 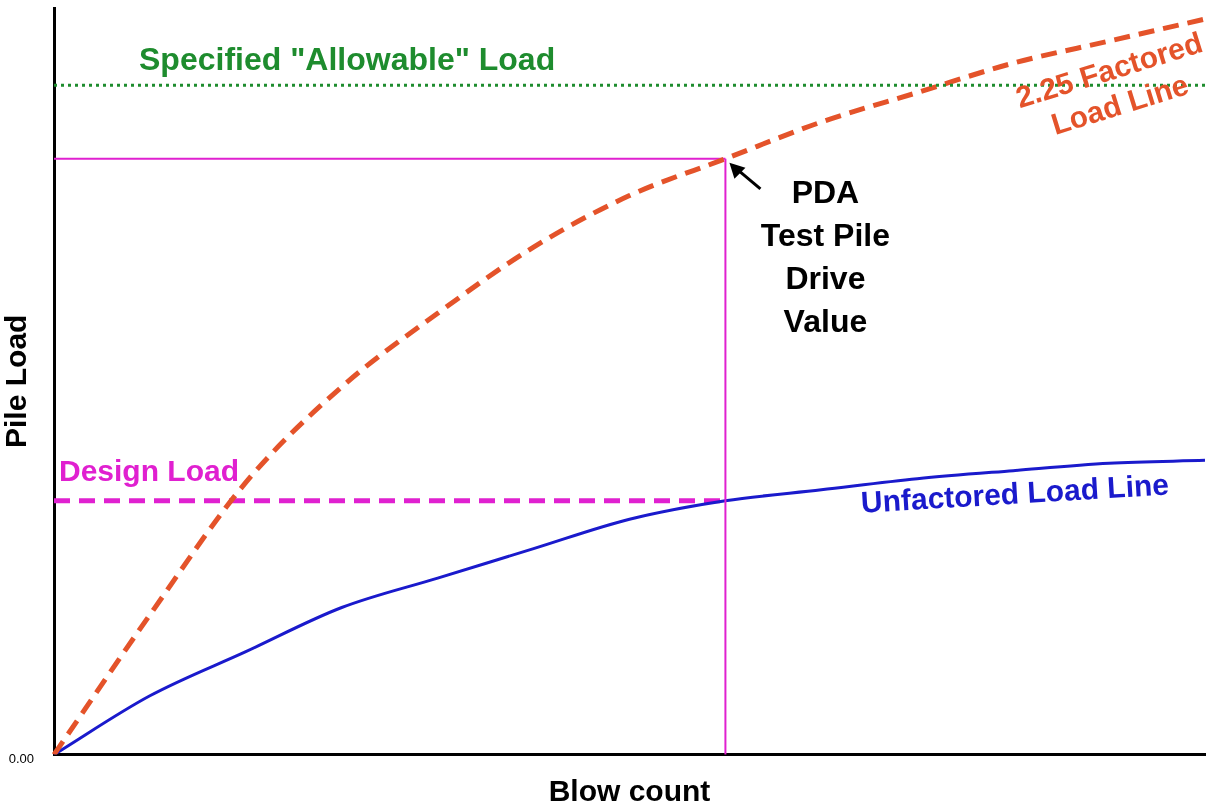 What do you see at coordinates (21, 759) in the screenshot?
I see `text: 0.00` at bounding box center [21, 759].